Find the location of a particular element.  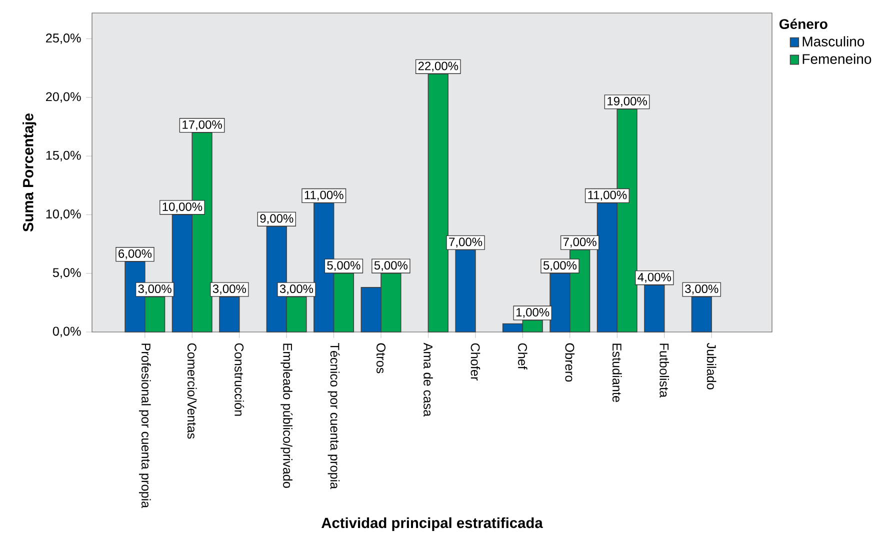

x-tick-label: Construcción is located at coordinates (239, 379).